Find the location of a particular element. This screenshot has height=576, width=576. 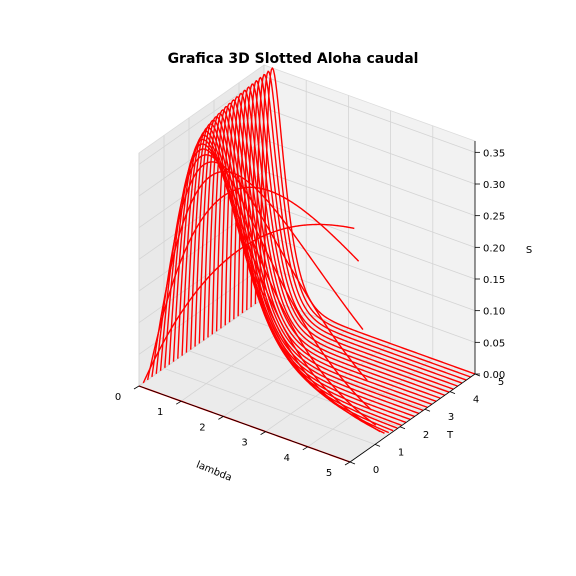

y-tick-label-1: 1 is located at coordinates (401, 452).